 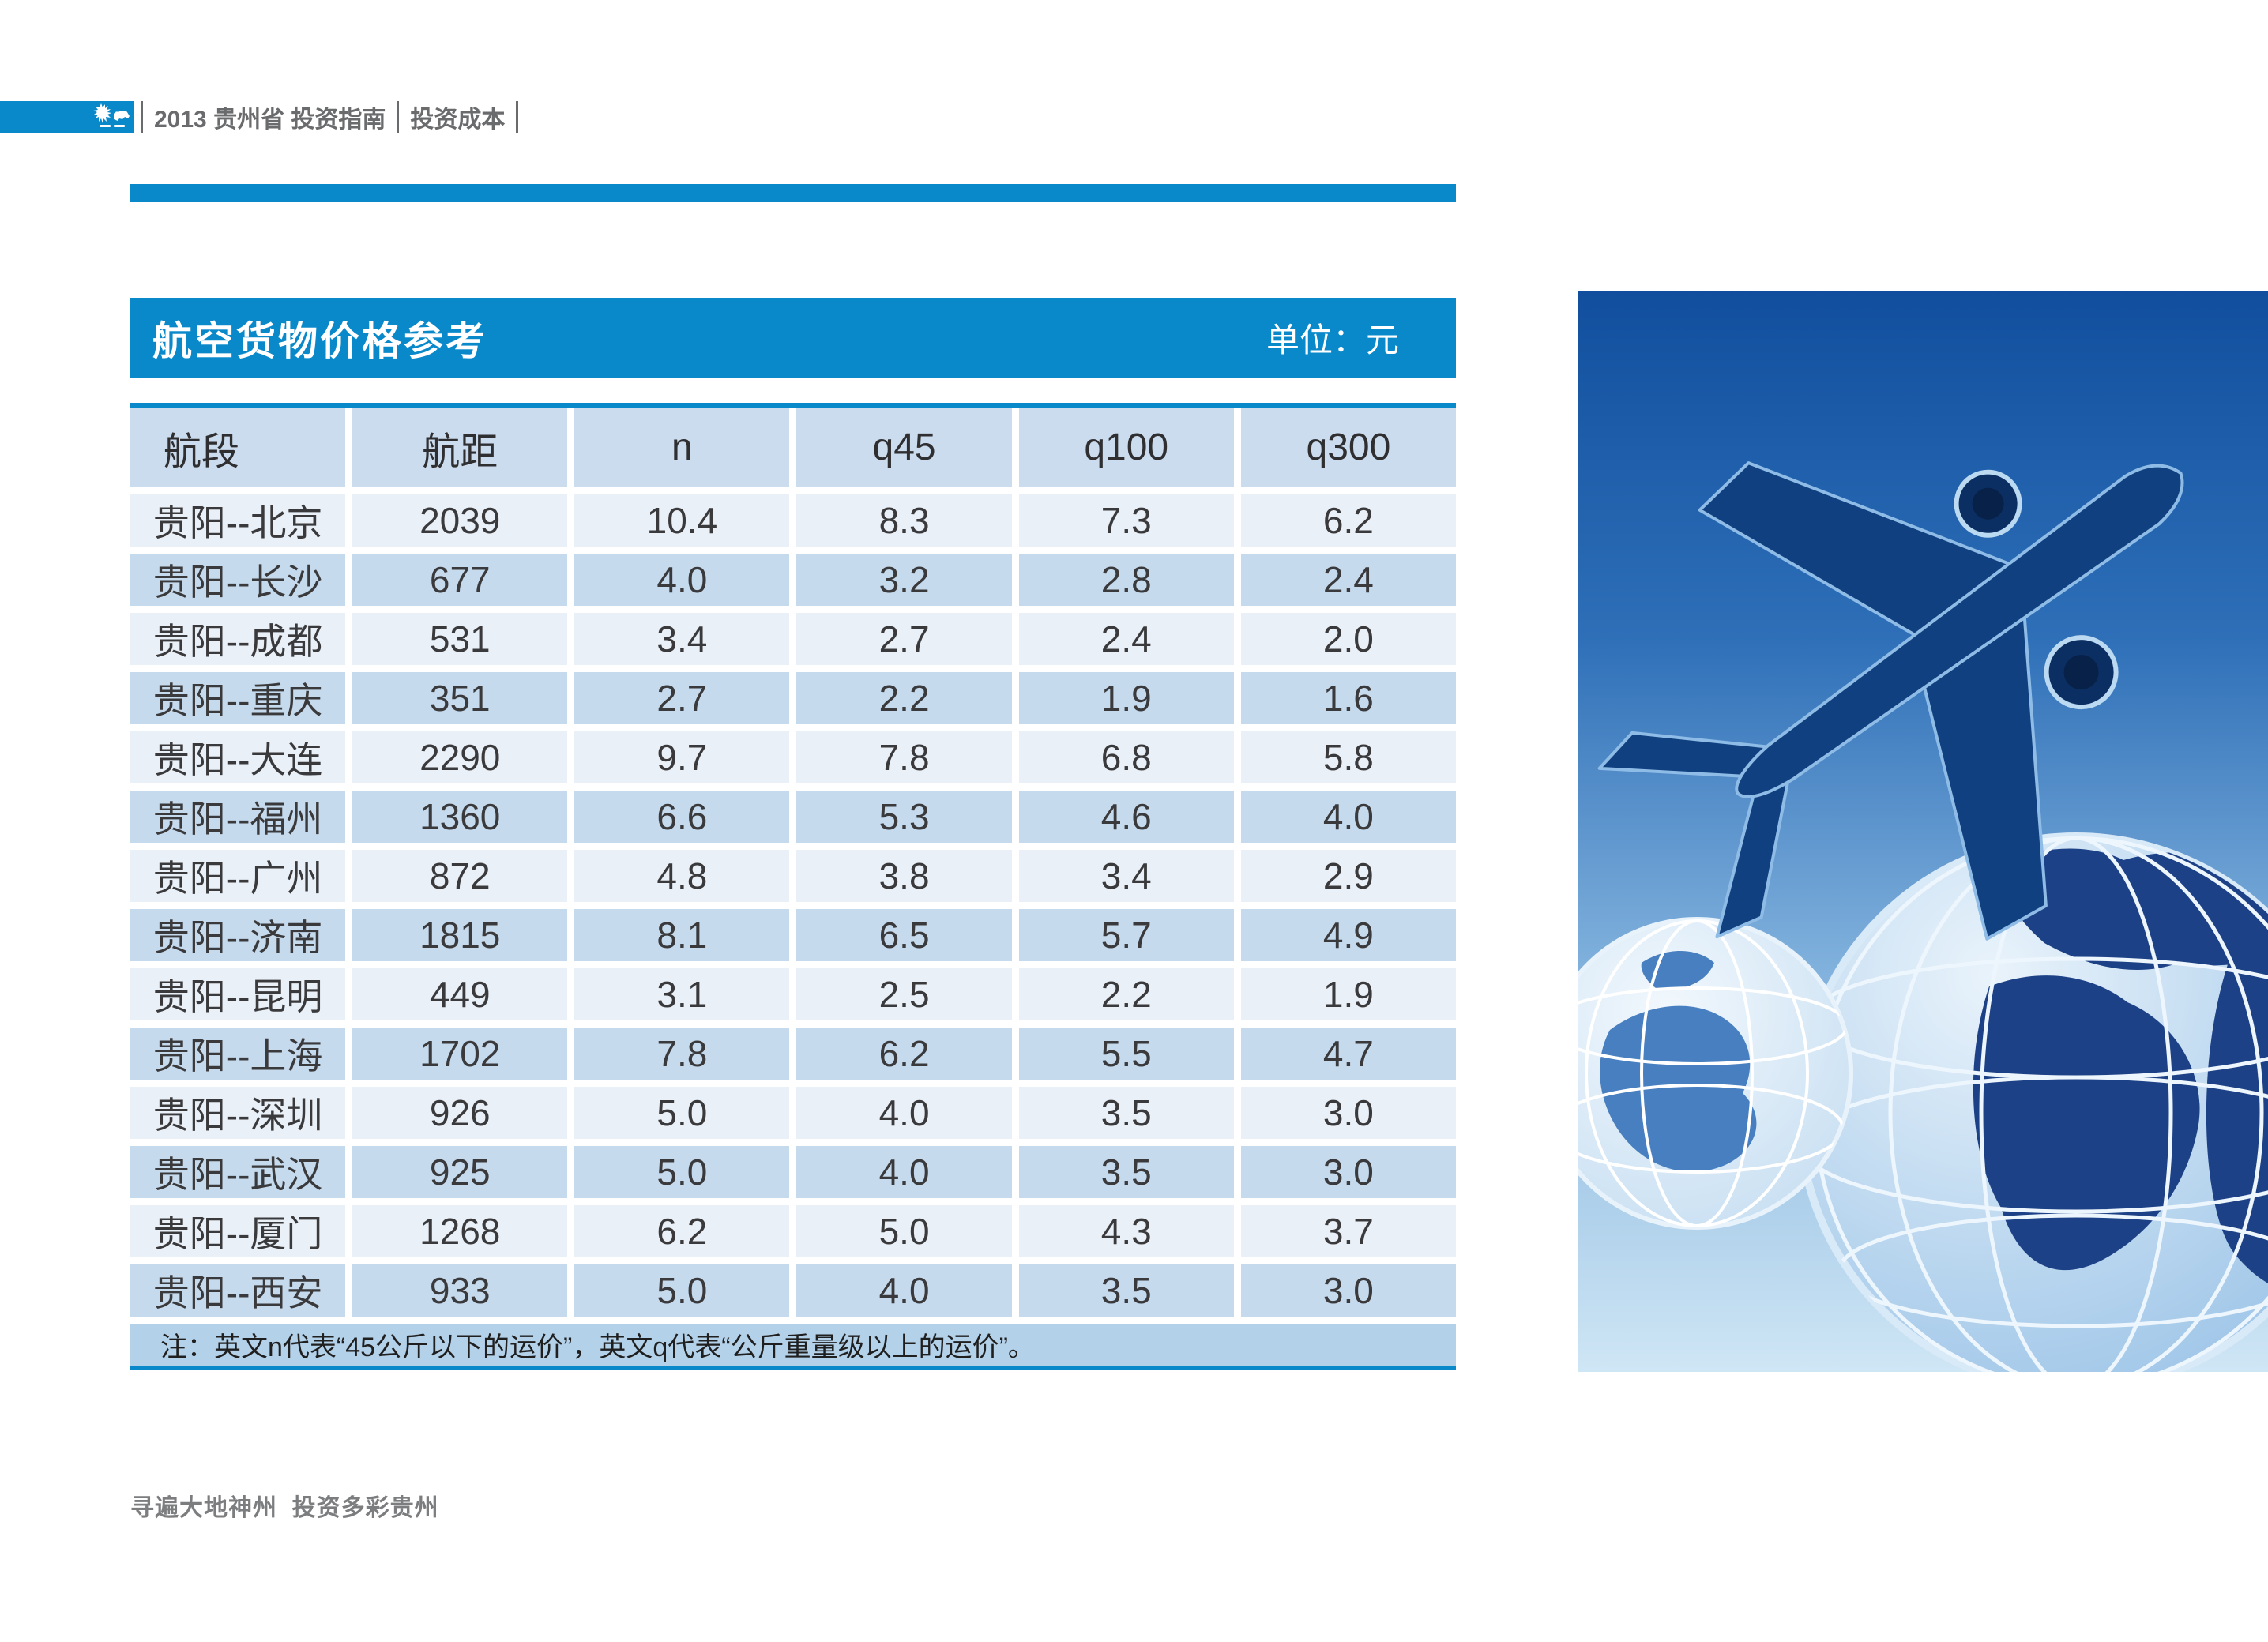 I want to click on left-globe, so click(x=1715, y=1073).